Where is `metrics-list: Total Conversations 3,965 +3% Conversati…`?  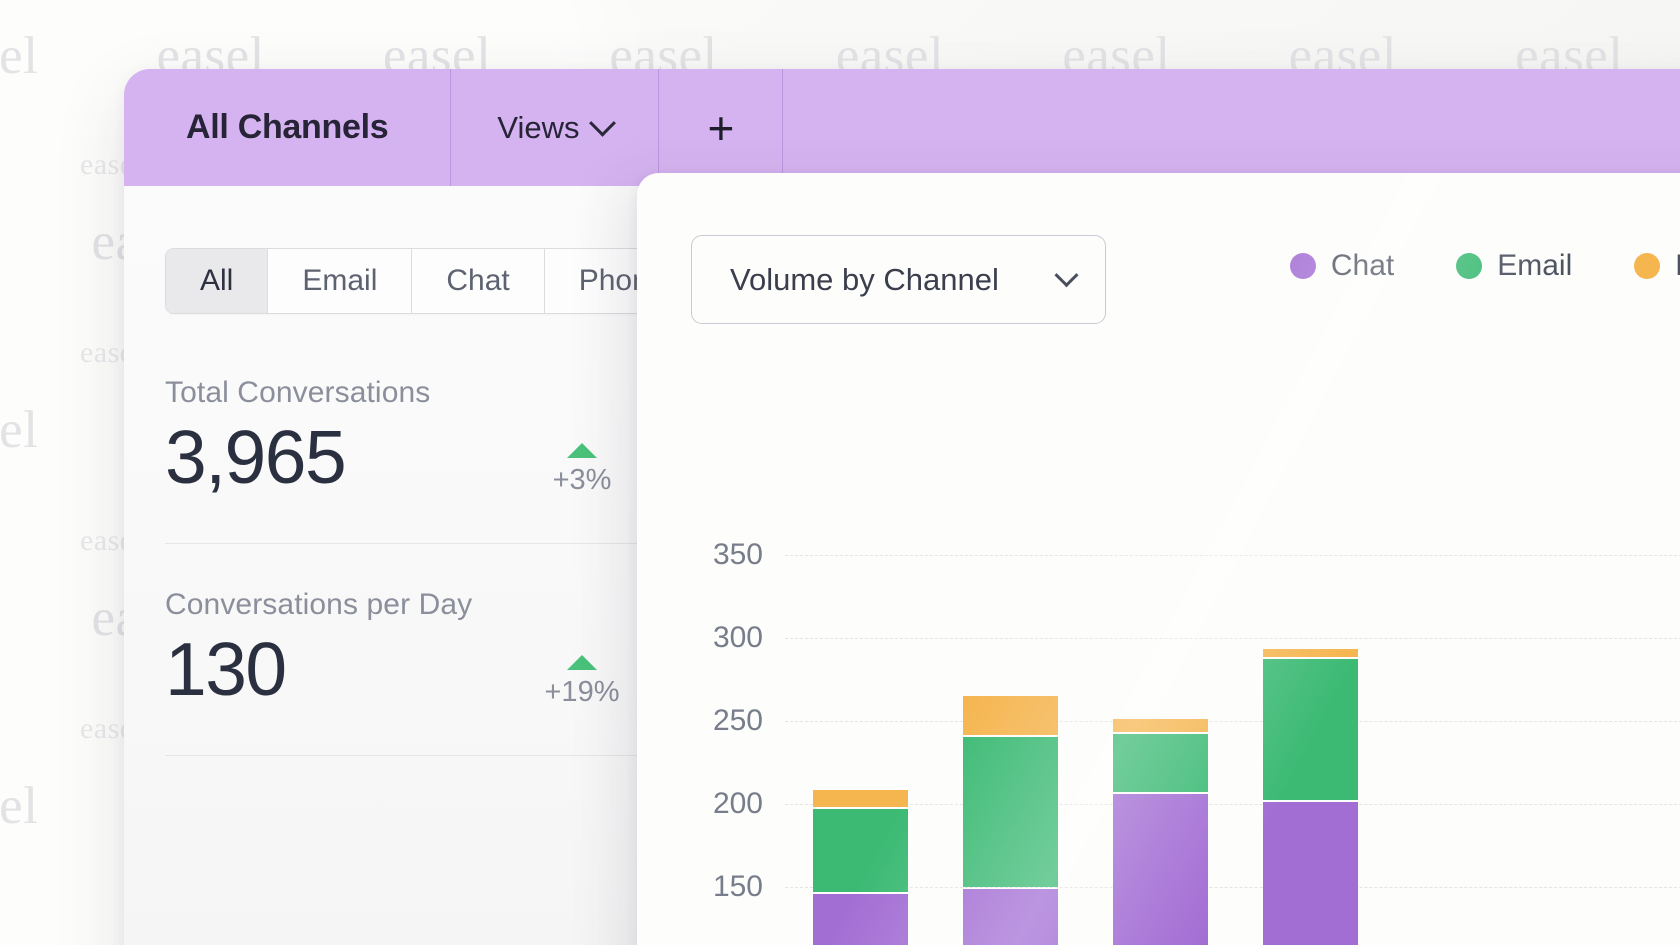
metrics-list: Total Conversations 3,965 +3% Conversati… is located at coordinates (401, 588).